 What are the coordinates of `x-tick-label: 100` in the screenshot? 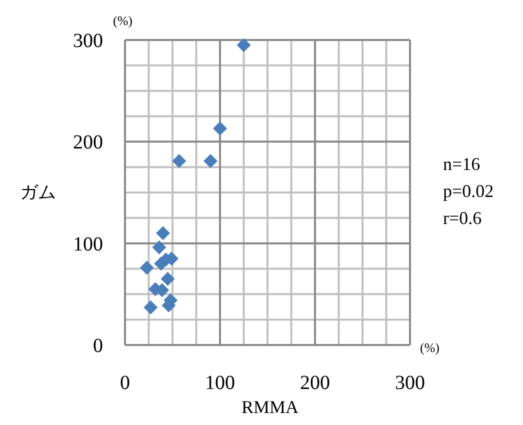 It's located at (220, 383).